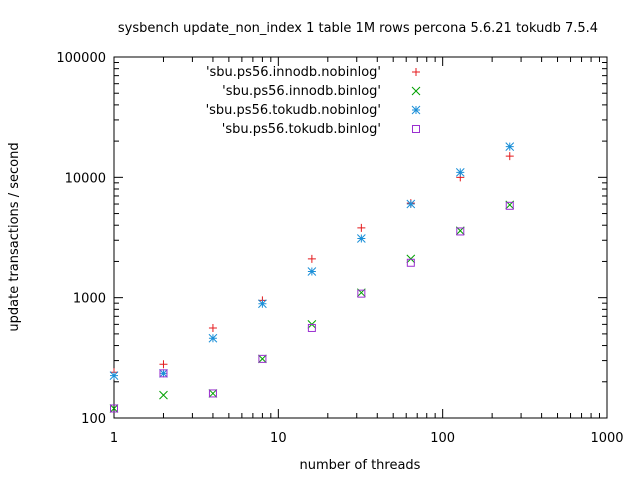 The height and width of the screenshot is (480, 640). I want to click on legend-label: 'sbu.ps56.innodb.binlog', so click(301, 91).